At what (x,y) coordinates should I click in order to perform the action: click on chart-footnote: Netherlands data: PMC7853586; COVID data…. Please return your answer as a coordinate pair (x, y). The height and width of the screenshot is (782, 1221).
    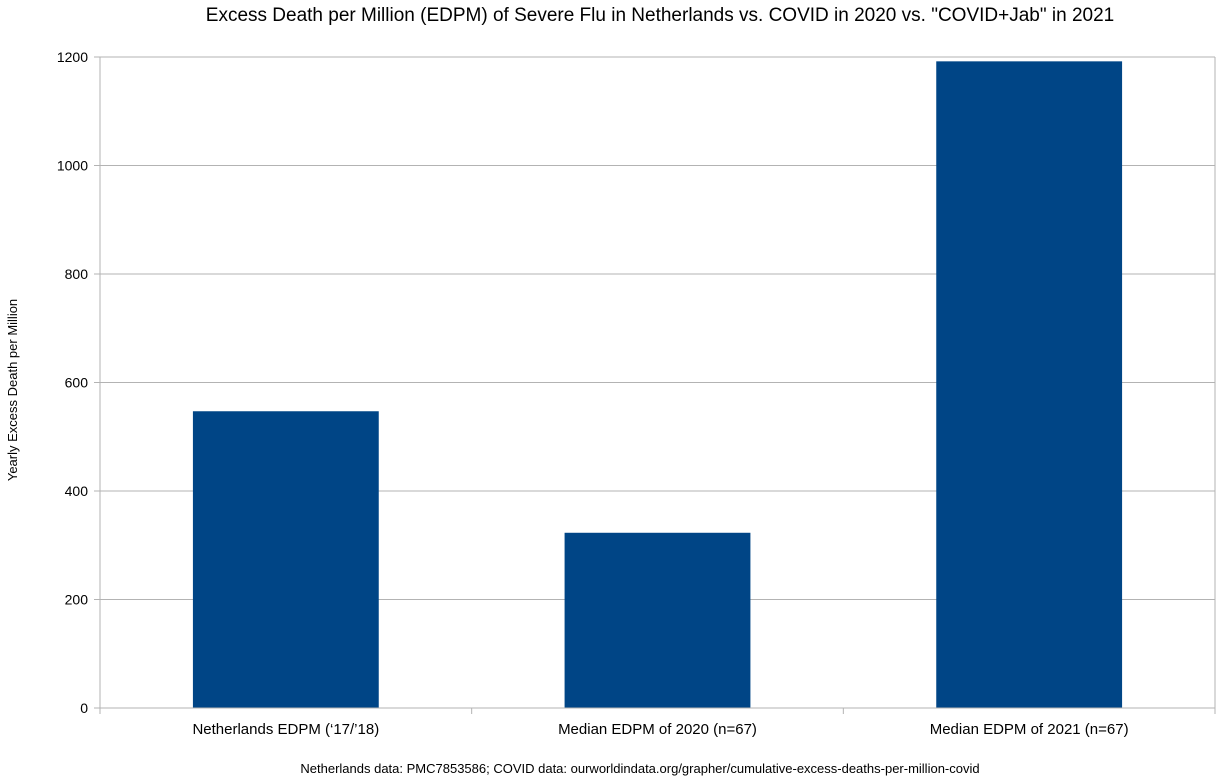
    Looking at the image, I should click on (639, 768).